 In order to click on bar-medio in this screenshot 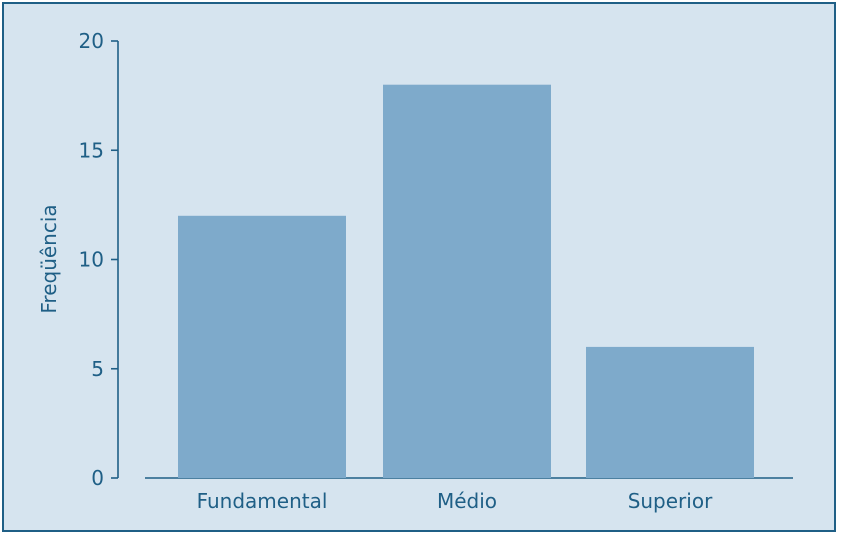, I will do `click(467, 281)`.